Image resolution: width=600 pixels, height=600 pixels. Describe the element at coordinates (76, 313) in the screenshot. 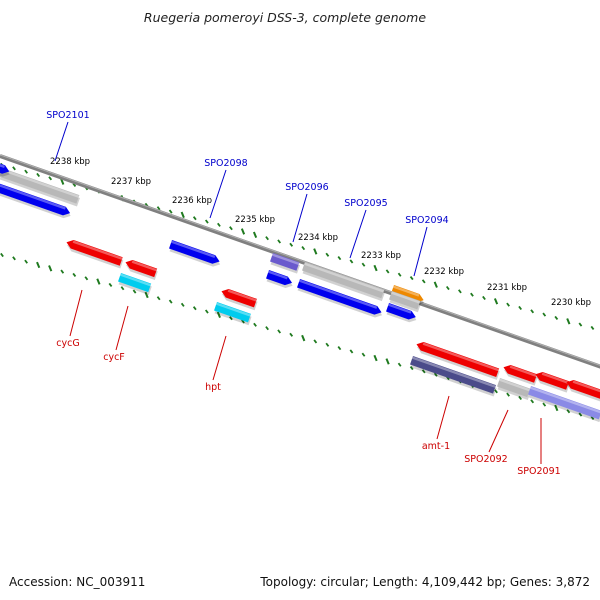

I see `leader-cycg` at that location.